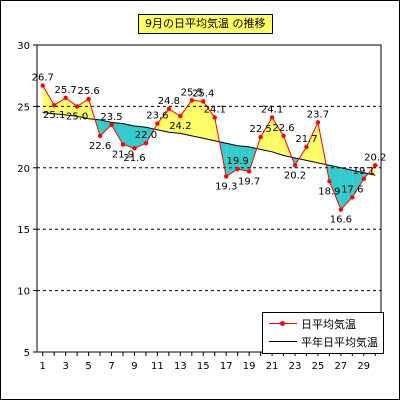  Describe the element at coordinates (295, 366) in the screenshot. I see `x-tick-label-23: 23` at that location.